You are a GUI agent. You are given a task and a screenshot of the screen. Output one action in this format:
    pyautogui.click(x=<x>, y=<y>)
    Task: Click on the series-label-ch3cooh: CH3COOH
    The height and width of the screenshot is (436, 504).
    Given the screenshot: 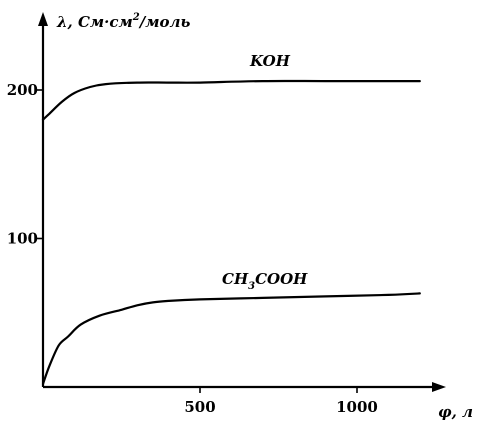 What is the action you would take?
    pyautogui.click(x=265, y=281)
    